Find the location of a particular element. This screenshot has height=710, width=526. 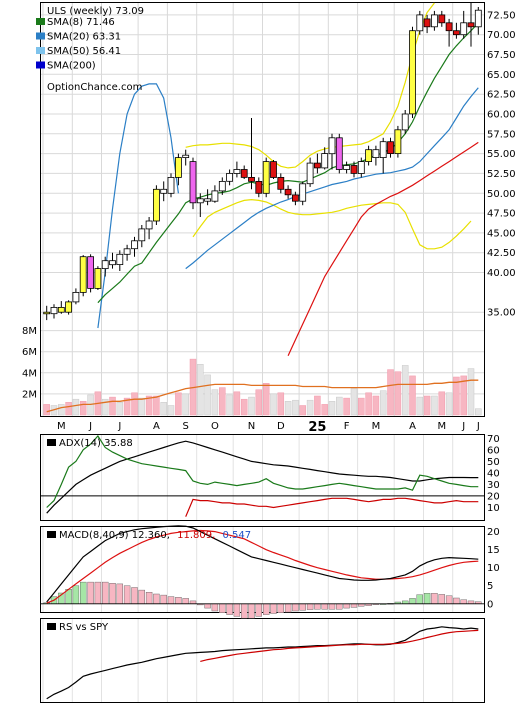

legend-entry: SMA(20) 63.31 is located at coordinates (84, 37).